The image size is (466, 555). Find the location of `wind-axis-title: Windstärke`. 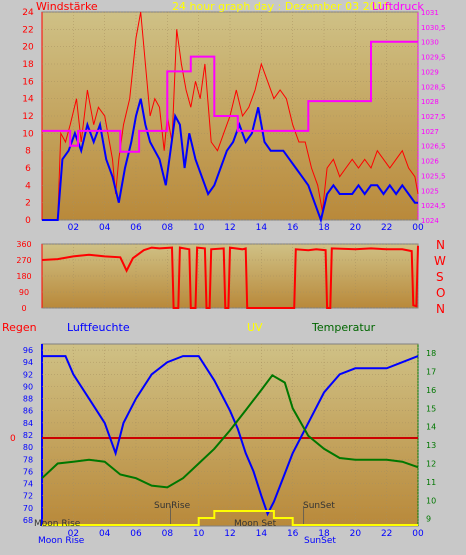

wind-axis-title: Windstärke is located at coordinates (67, 6).